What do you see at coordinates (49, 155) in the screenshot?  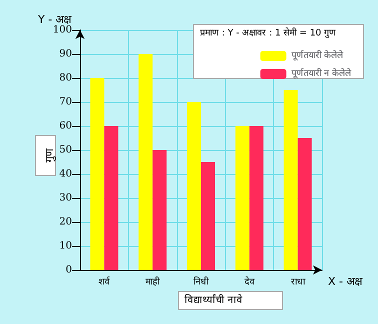 I see `y-axis-title: गुण` at bounding box center [49, 155].